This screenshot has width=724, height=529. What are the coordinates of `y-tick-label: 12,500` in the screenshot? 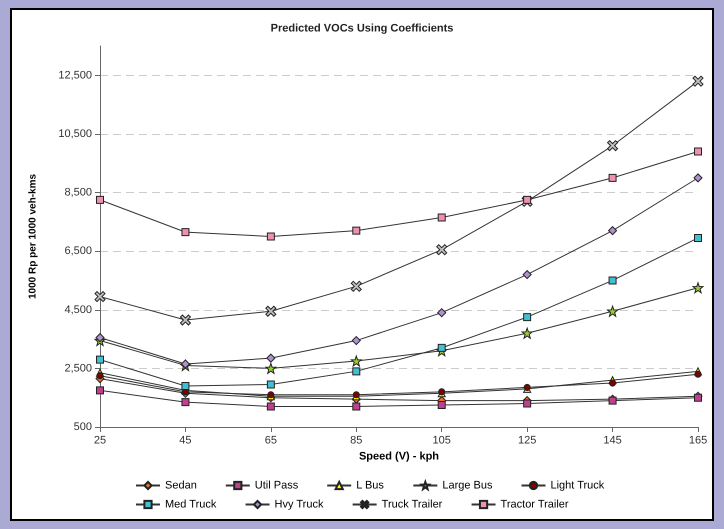 It's located at (75, 75).